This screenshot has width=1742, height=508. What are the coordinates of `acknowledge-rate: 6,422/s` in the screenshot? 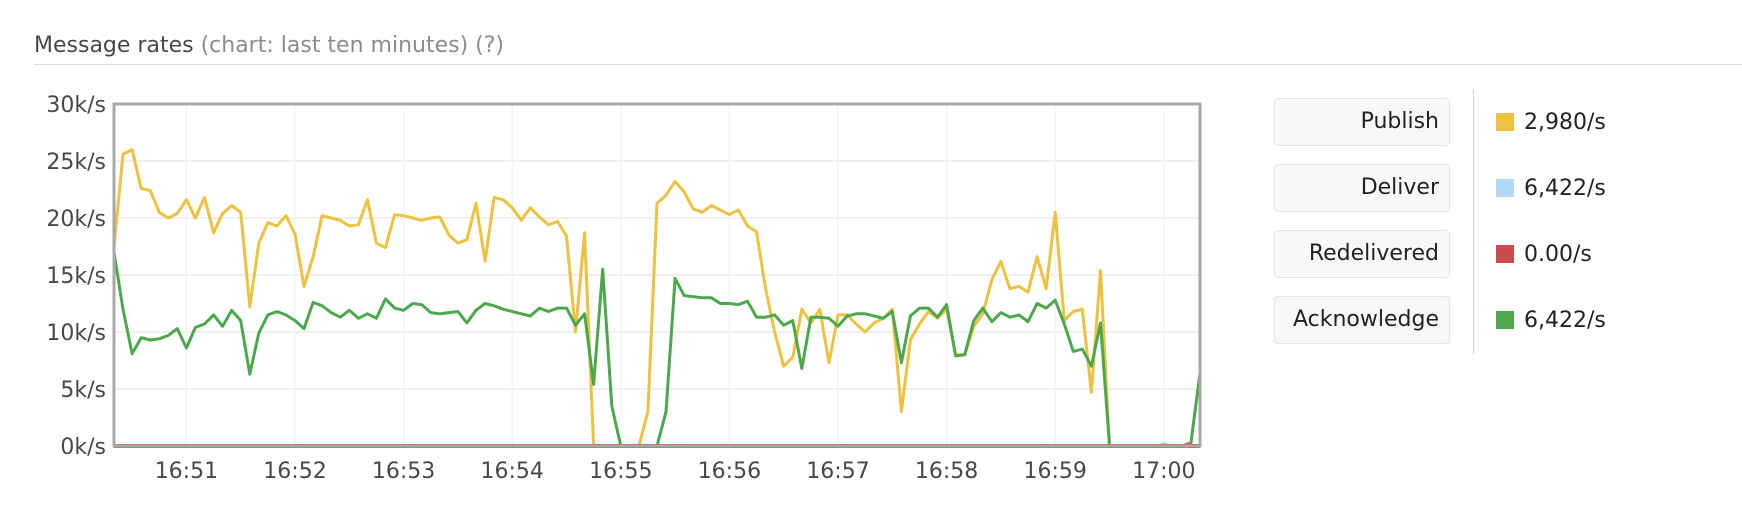 It's located at (1565, 320).